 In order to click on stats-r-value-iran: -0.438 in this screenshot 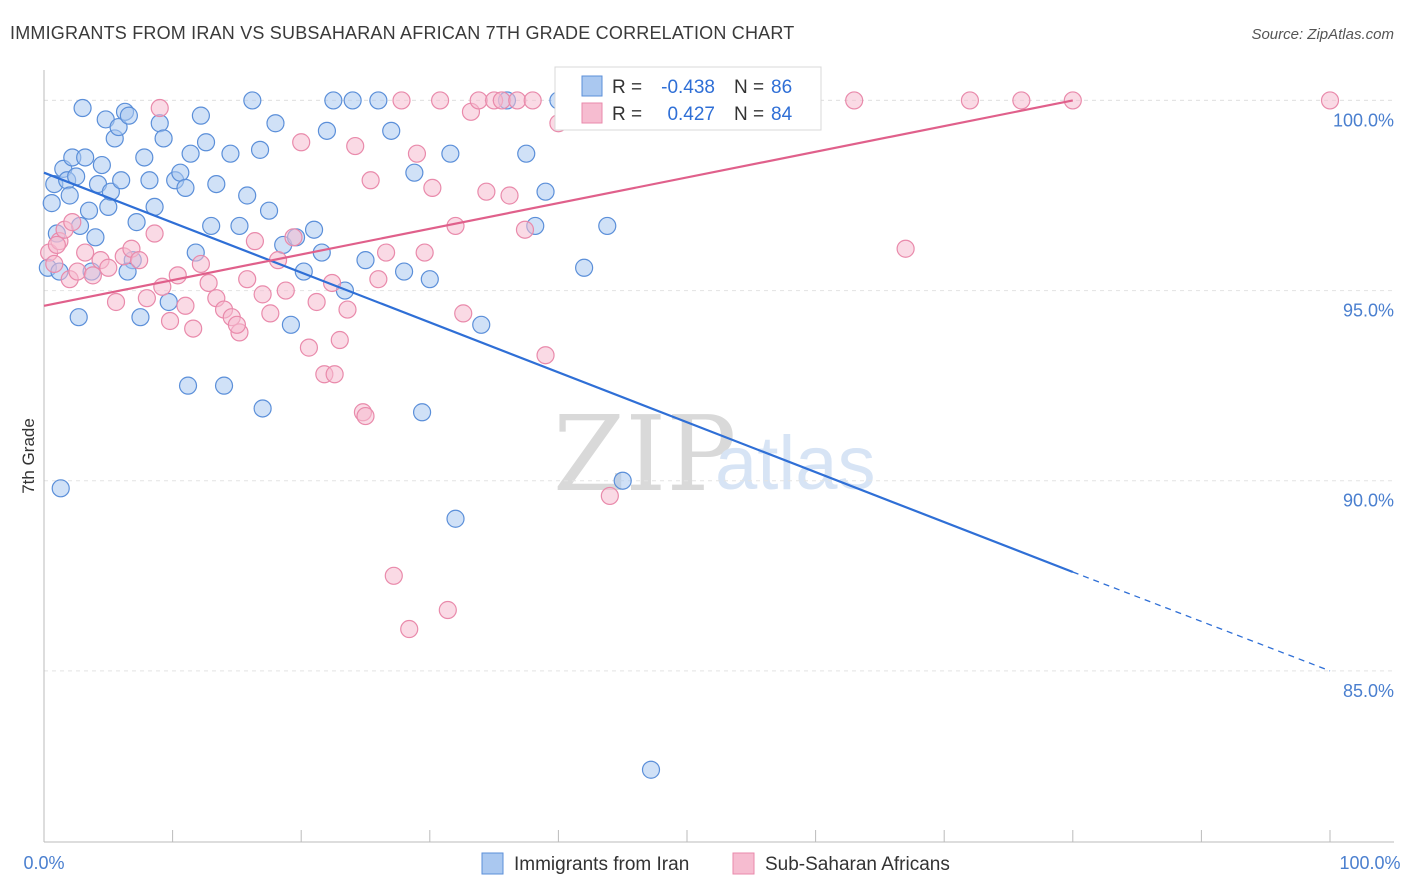, I will do `click(688, 87)`.